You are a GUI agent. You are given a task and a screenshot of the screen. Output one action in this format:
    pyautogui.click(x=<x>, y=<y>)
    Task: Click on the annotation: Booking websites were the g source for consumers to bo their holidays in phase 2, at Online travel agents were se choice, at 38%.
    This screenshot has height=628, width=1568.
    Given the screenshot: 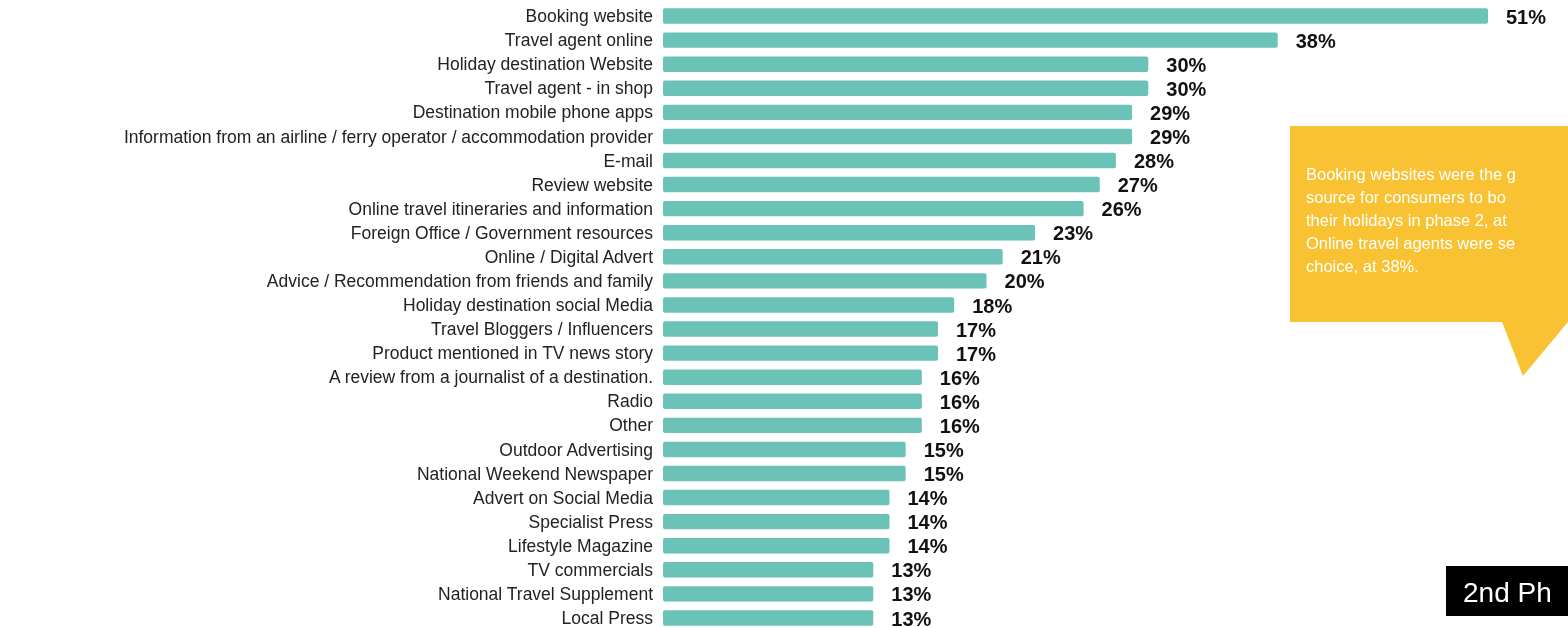 What is the action you would take?
    pyautogui.click(x=1411, y=220)
    